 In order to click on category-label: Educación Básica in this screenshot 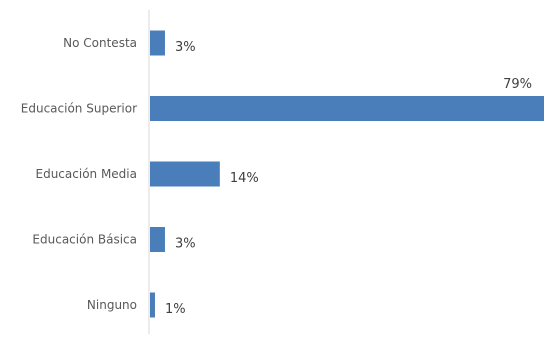, I will do `click(84, 240)`.